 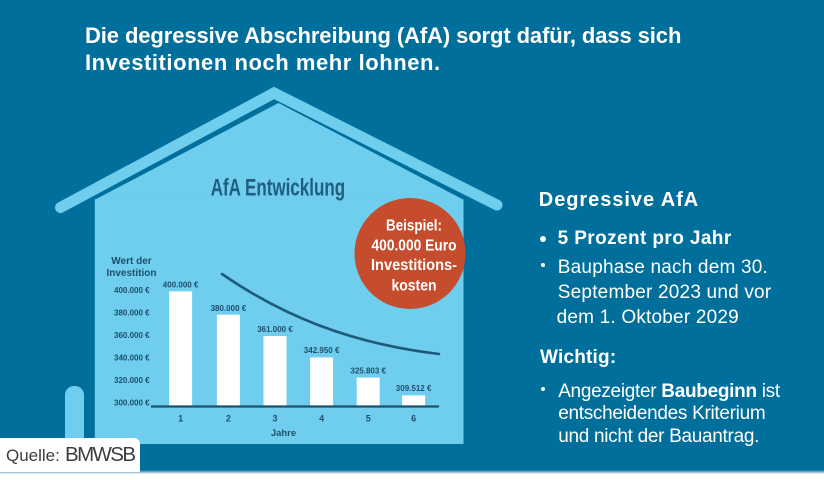 What do you see at coordinates (132, 358) in the screenshot?
I see `svg-text: 340.000 €` at bounding box center [132, 358].